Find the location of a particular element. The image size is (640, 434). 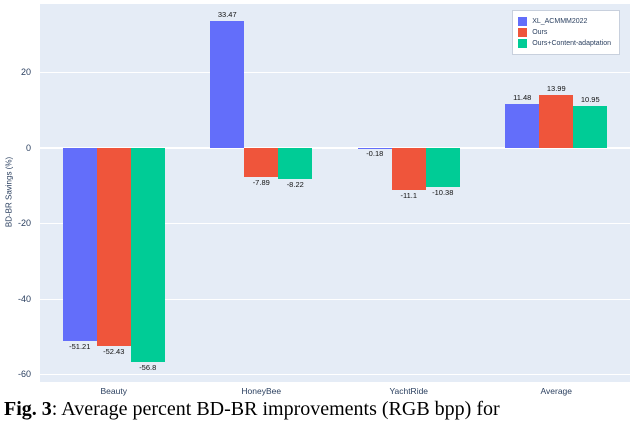

legend-label: Ours is located at coordinates (540, 32).